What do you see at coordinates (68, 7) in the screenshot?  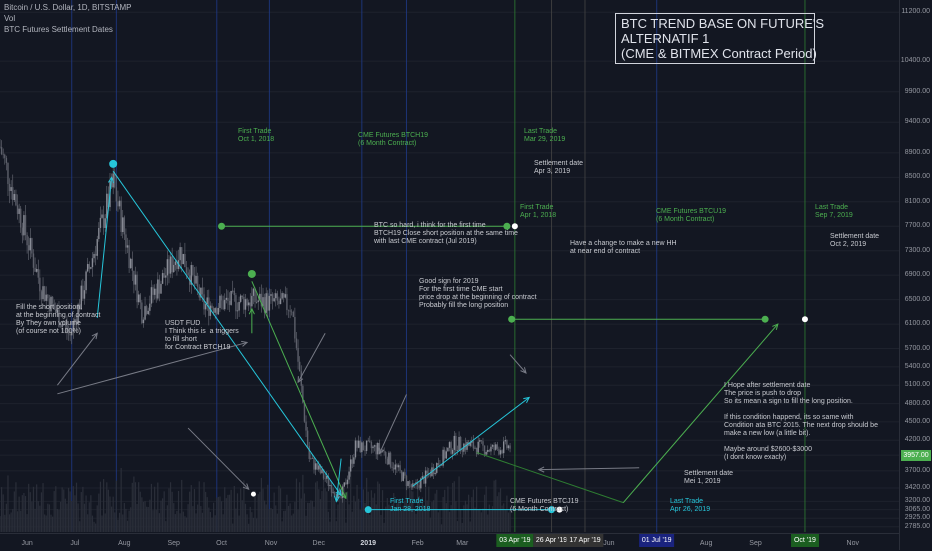 I see `symbol-label: Bitcoin / U.S. Dollar, 1D, BITSTAMP` at bounding box center [68, 7].